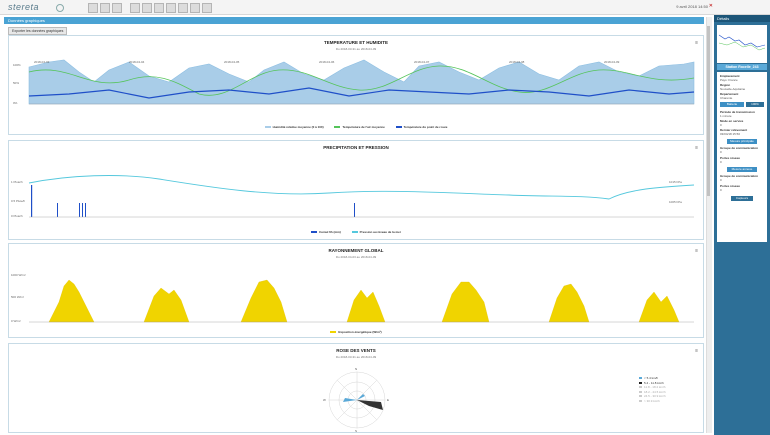 The width and height of the screenshot is (770, 435). What do you see at coordinates (16, 321) in the screenshot?
I see `y-tick-label: 0 W/m²` at bounding box center [16, 321].